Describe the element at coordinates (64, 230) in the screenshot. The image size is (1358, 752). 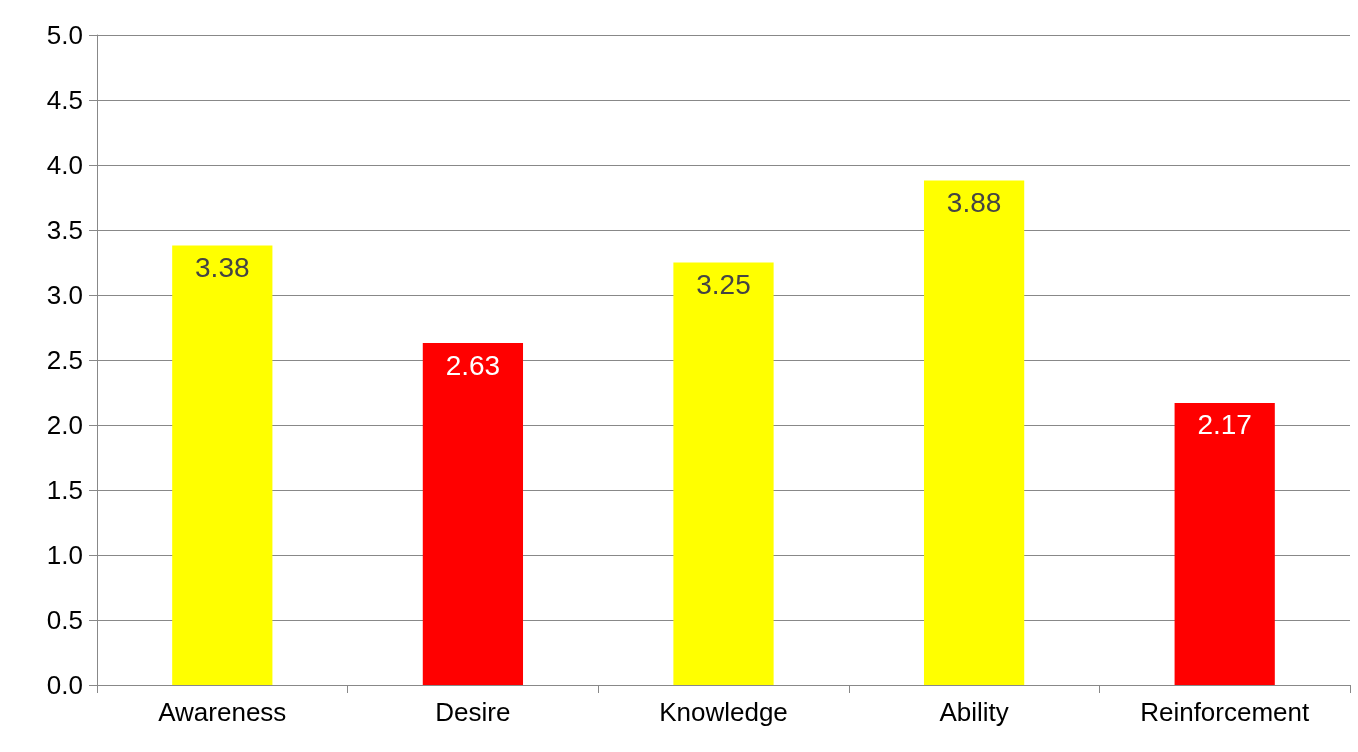
I see `y-tick-label: 3.5` at that location.